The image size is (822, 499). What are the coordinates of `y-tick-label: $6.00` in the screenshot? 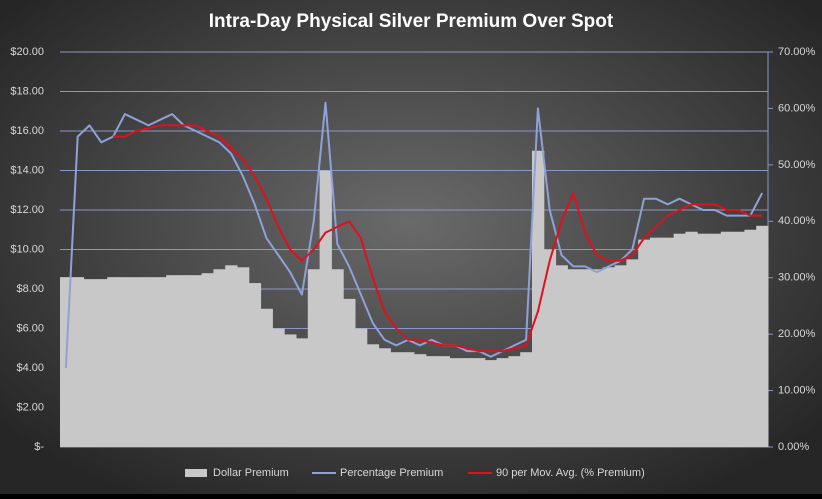 It's located at (30, 328).